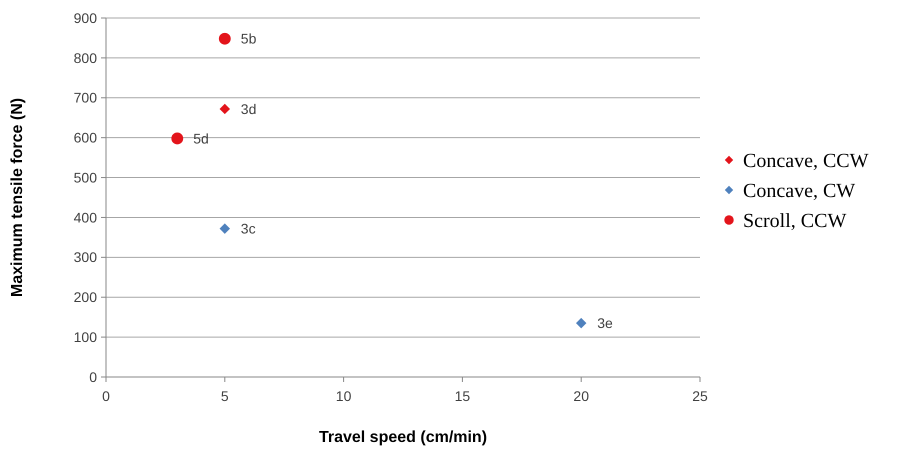 This screenshot has width=913, height=450. Describe the element at coordinates (86, 98) in the screenshot. I see `y-tick-label: 700` at that location.